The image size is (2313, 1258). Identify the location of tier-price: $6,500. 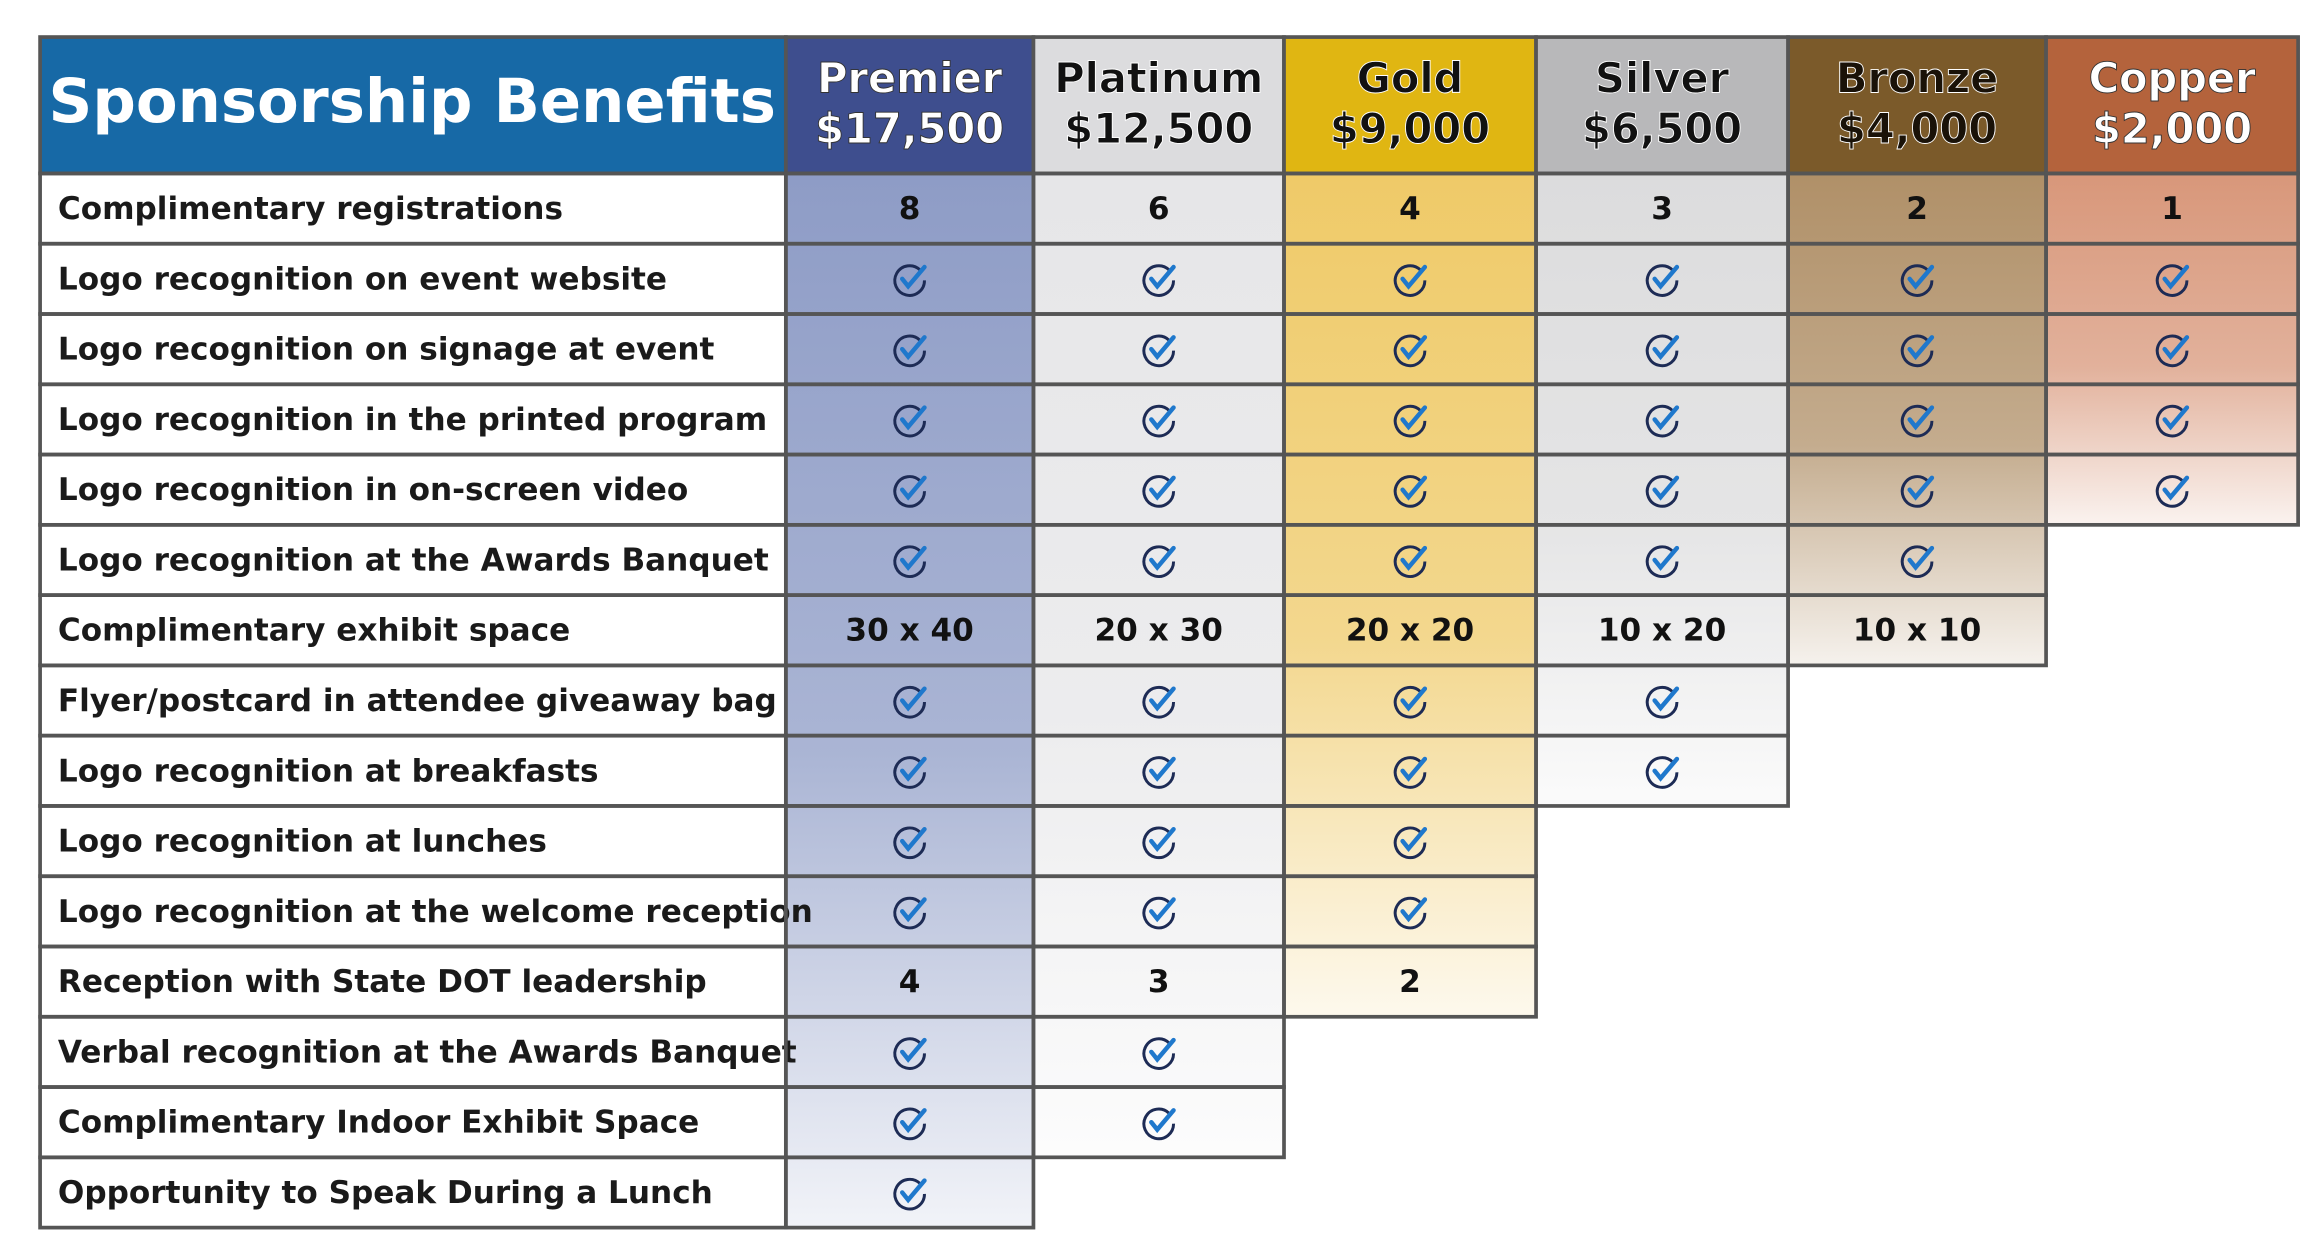
(1662, 128).